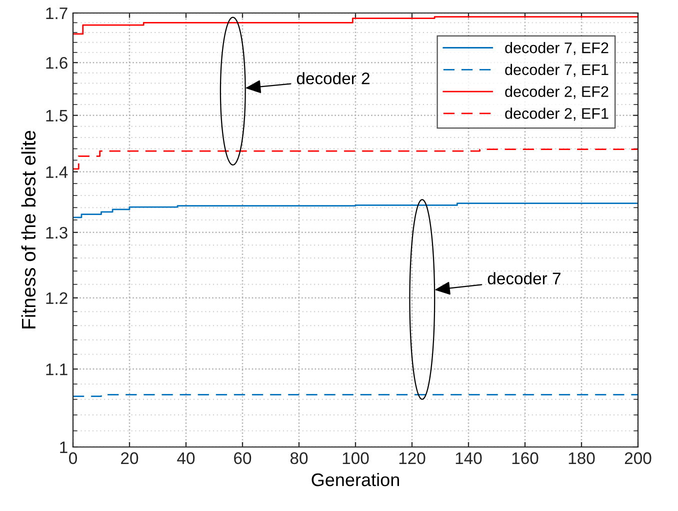  What do you see at coordinates (469, 458) in the screenshot?
I see `x-tick-label: 140` at bounding box center [469, 458].